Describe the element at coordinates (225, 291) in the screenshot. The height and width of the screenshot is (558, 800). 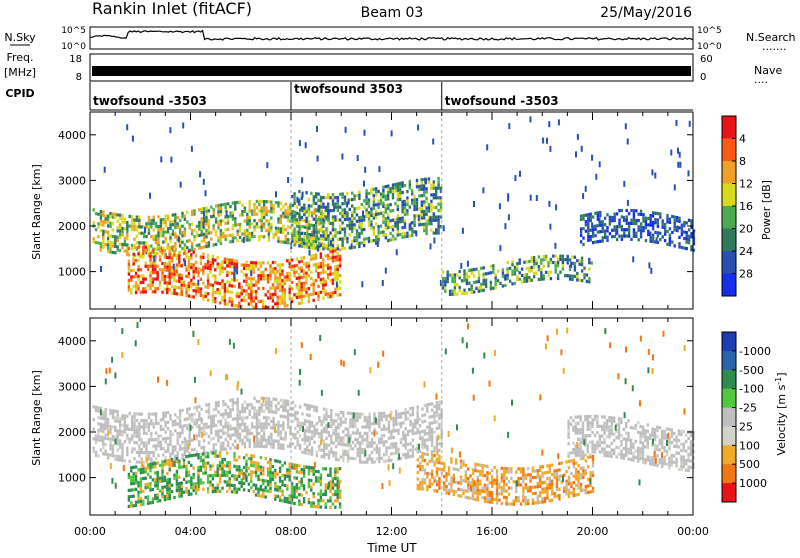
I see `power-cell-1935` at that location.